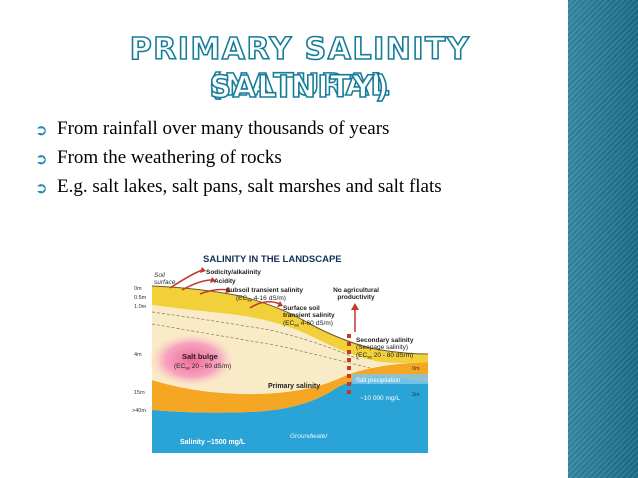  What do you see at coordinates (139, 411) in the screenshot?
I see `depth-label: >40m` at bounding box center [139, 411].